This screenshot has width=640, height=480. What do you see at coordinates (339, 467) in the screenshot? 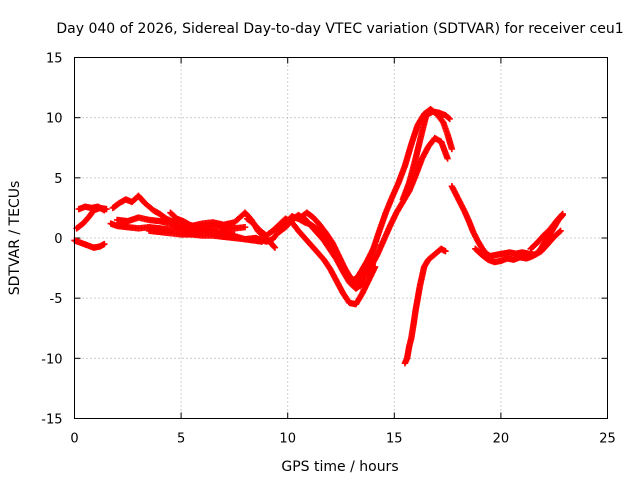
I see `x-axis-label: GPS time / hours` at bounding box center [339, 467].